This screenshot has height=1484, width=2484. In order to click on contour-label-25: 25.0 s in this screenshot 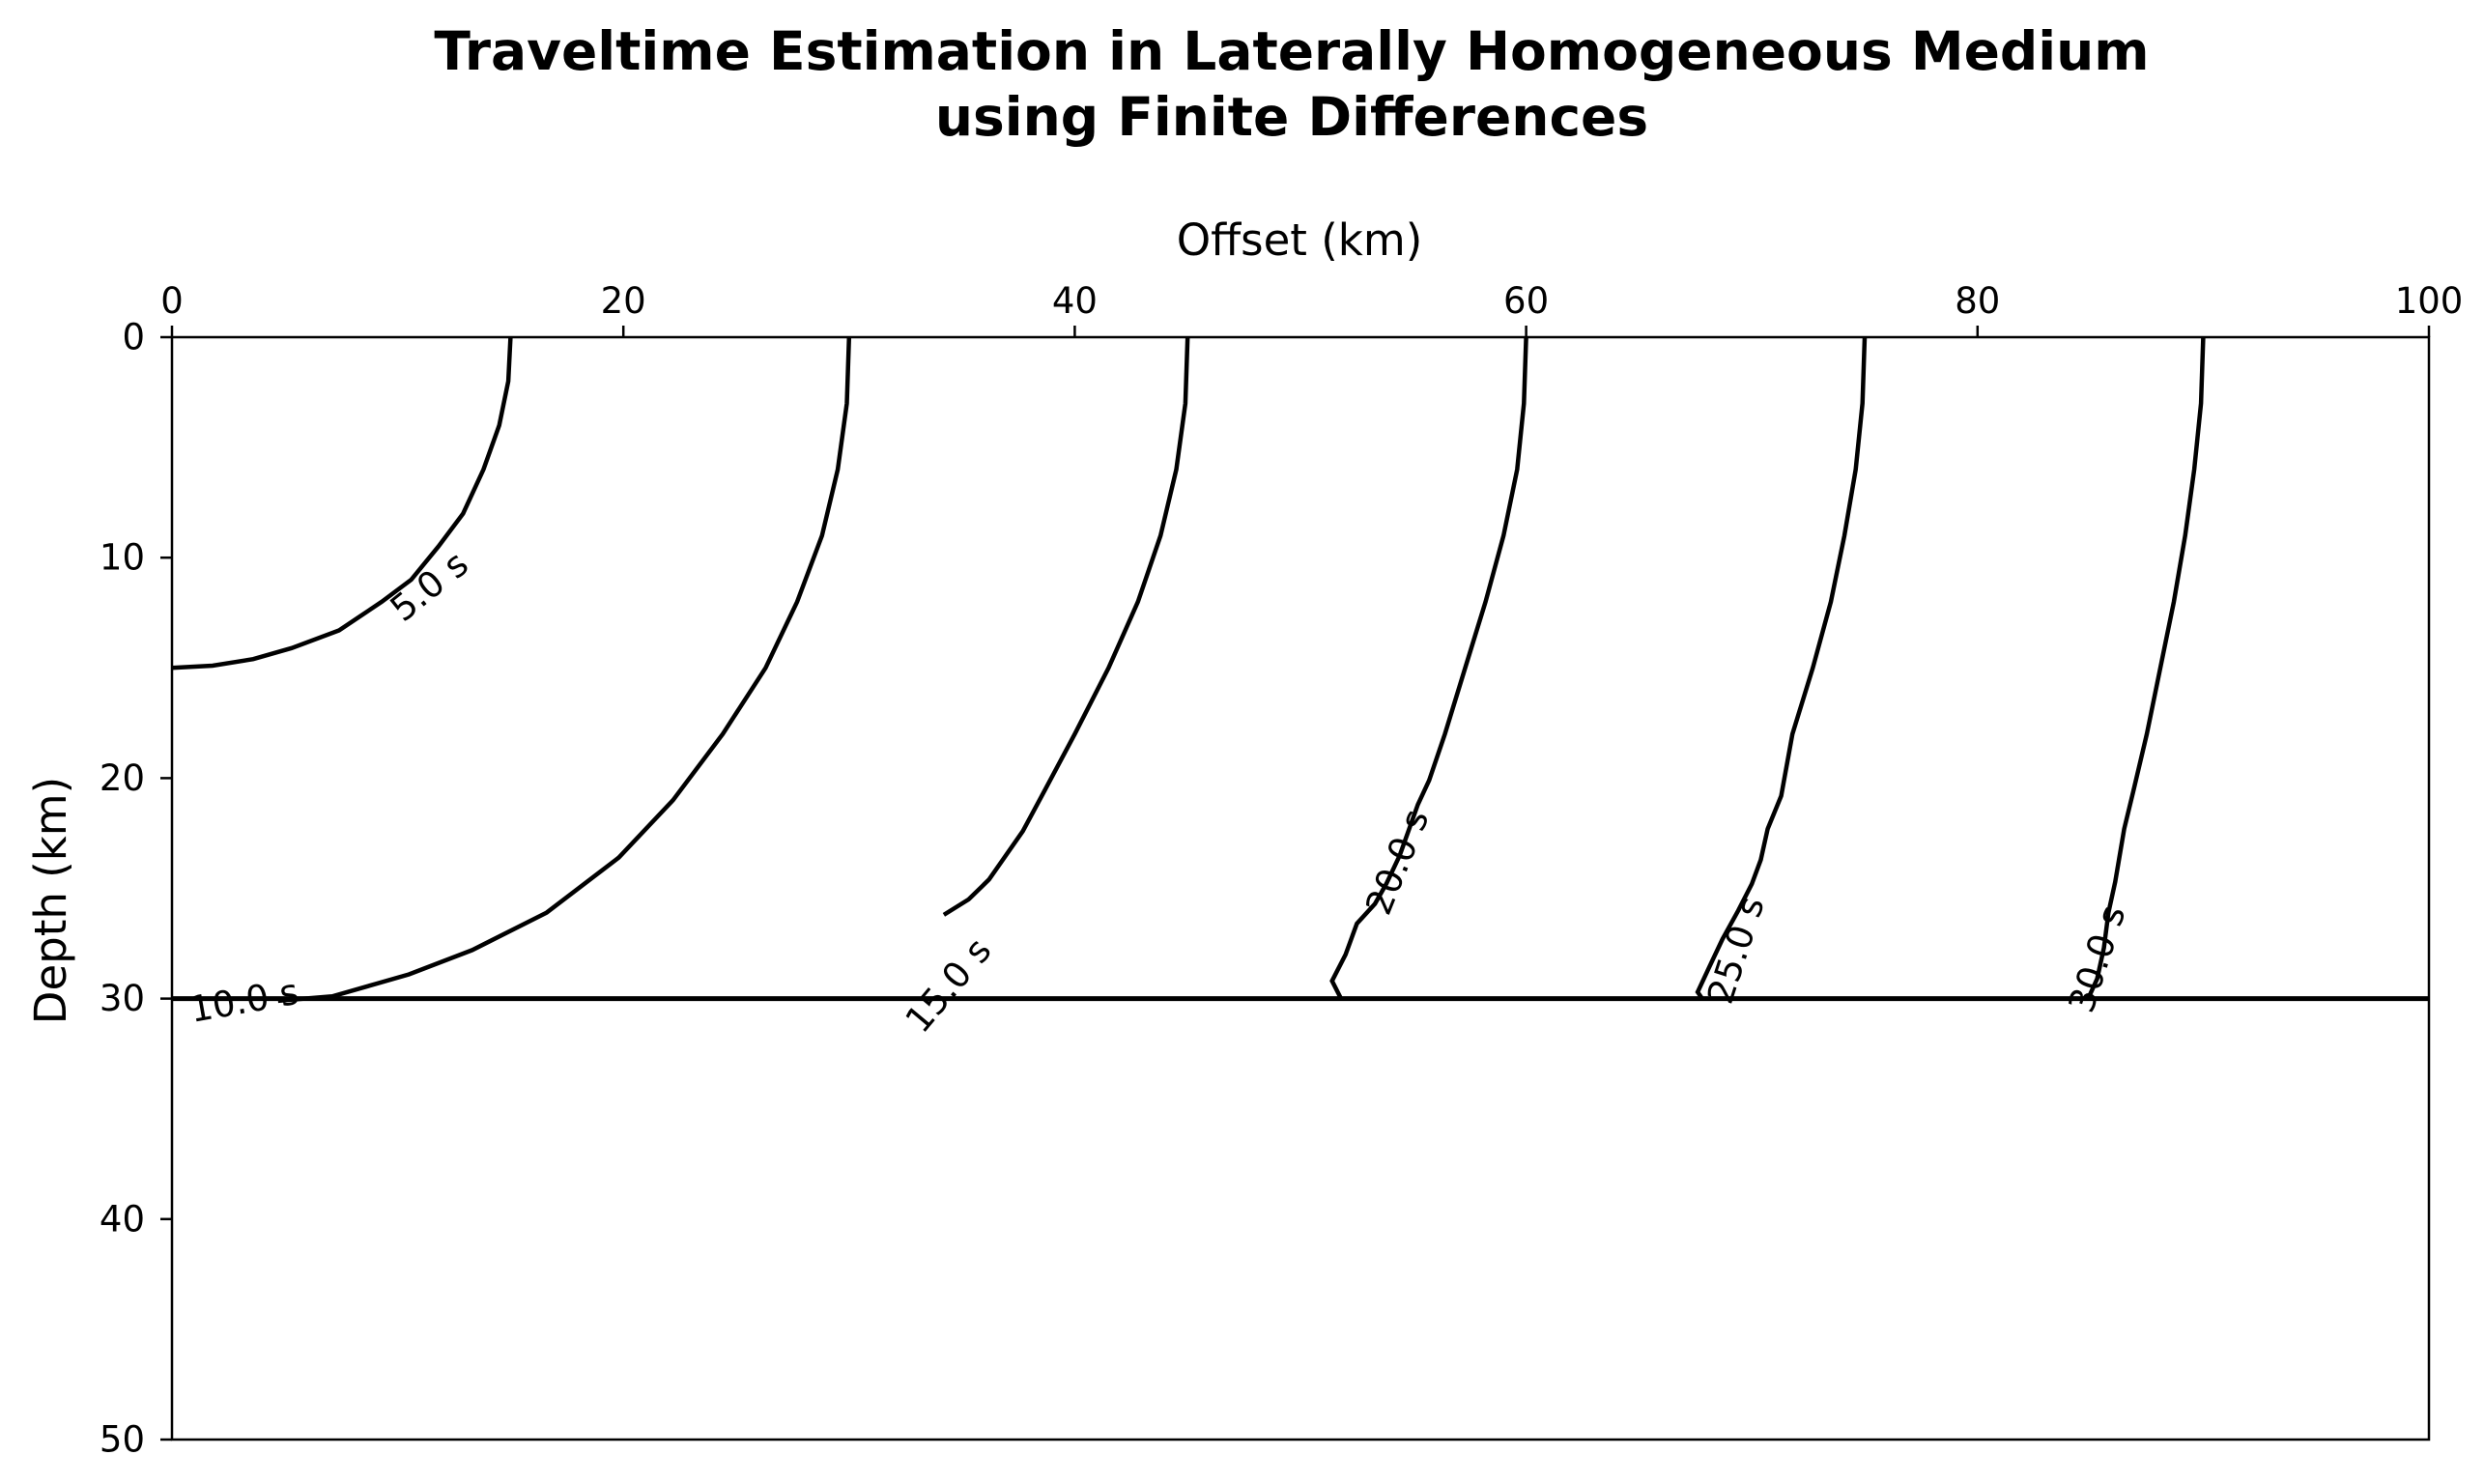, I will do `click(1736, 951)`.